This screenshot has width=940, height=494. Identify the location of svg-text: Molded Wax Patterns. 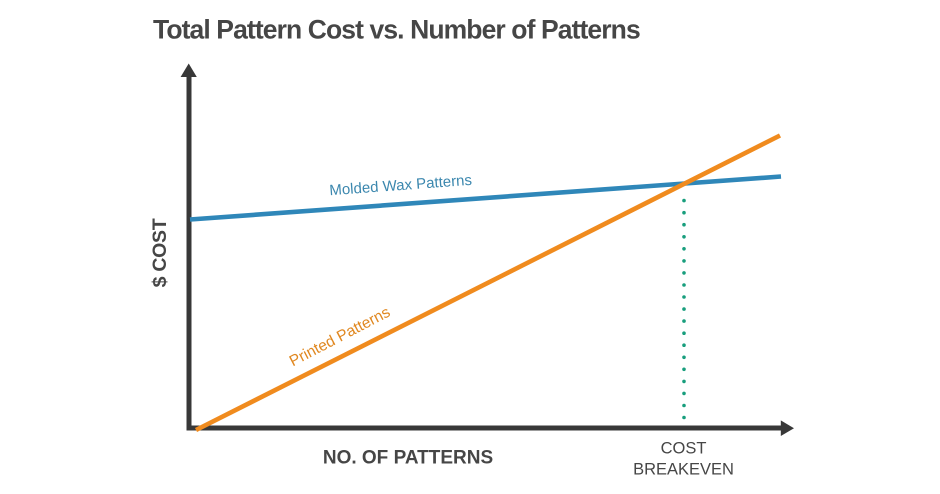
(401, 185).